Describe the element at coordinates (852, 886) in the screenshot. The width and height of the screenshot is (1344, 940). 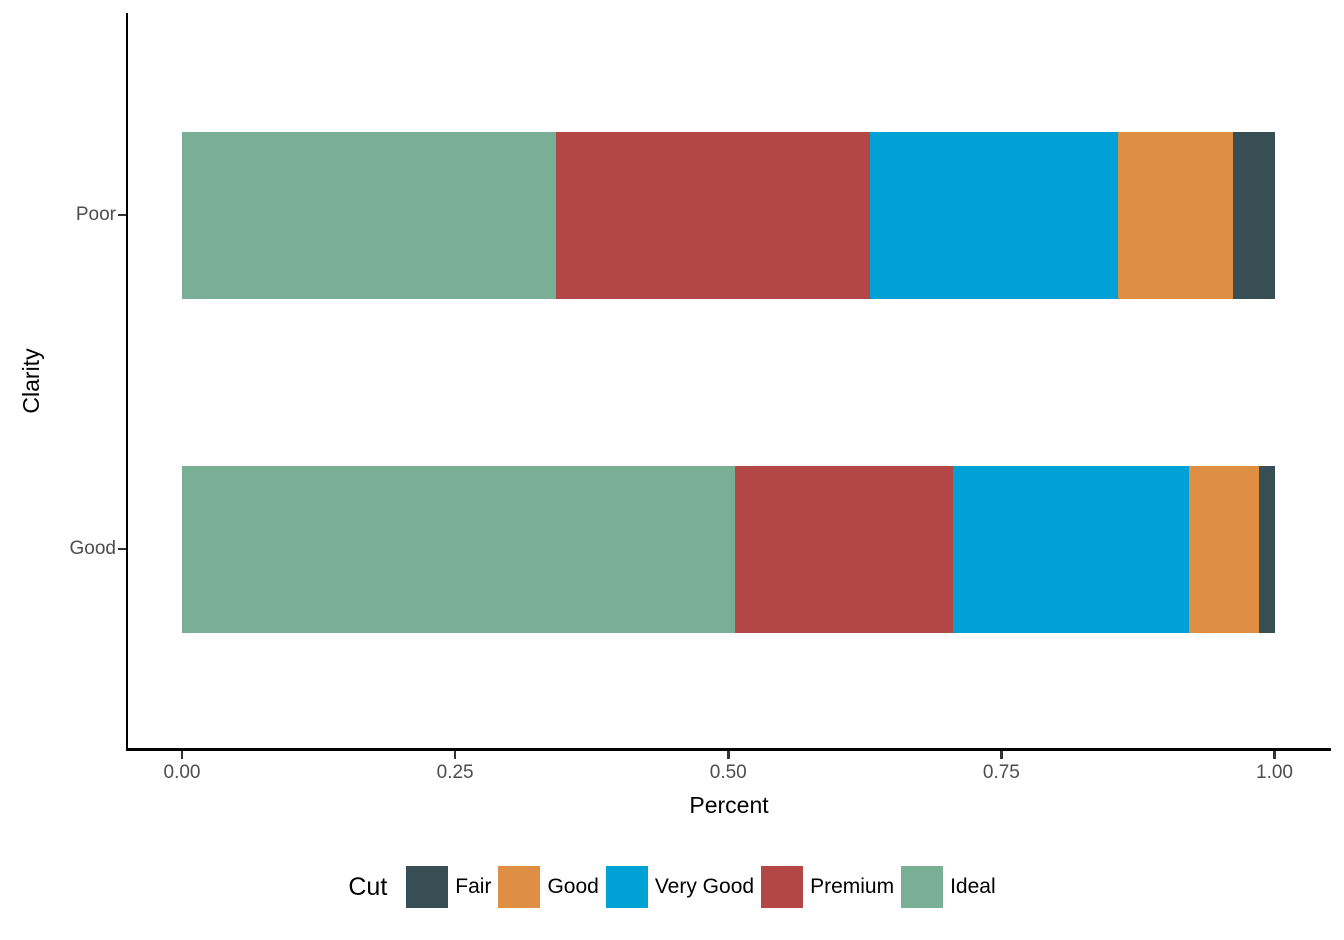
I see `legend-label: Premium` at that location.